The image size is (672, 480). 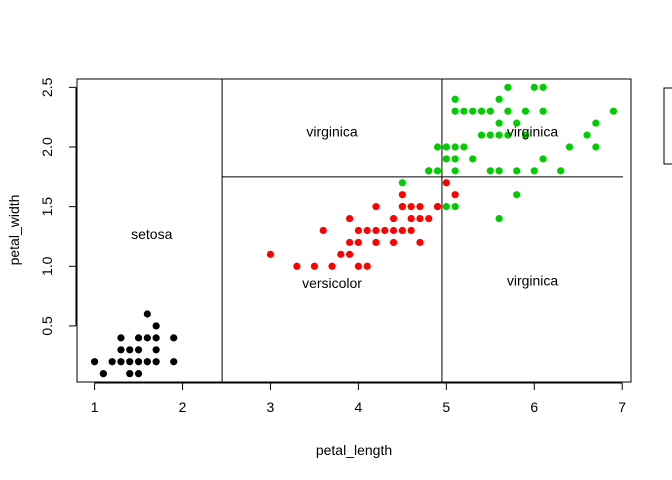 What do you see at coordinates (667, 126) in the screenshot?
I see `legend-box` at bounding box center [667, 126].